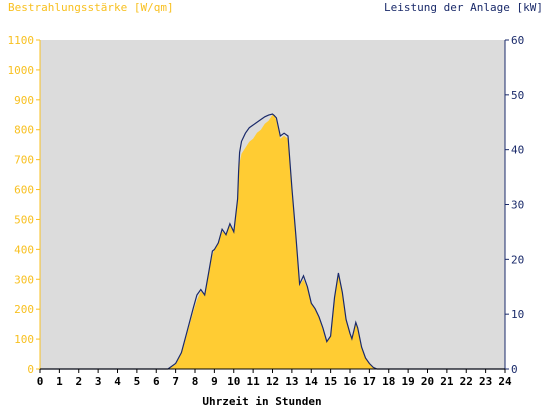 This screenshot has width=544, height=408. I want to click on x-tick-label: 6, so click(156, 381).